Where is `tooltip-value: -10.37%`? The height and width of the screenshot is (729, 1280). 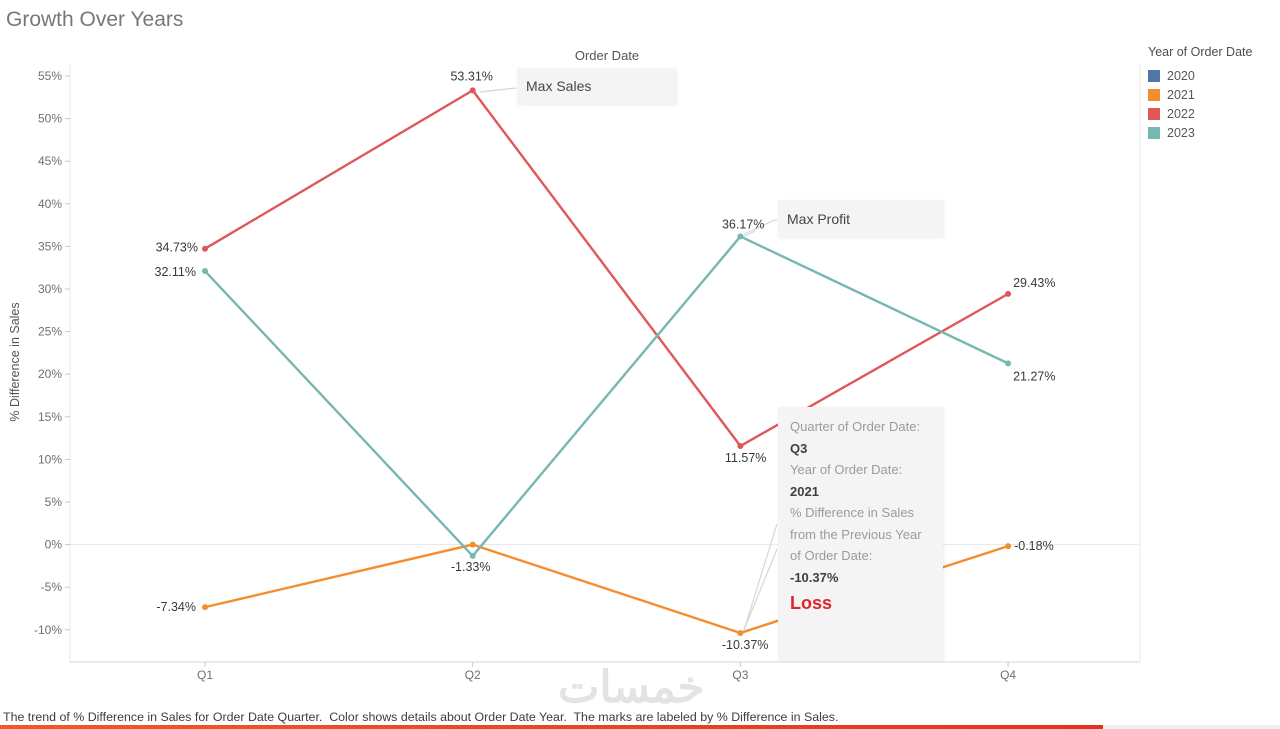 tooltip-value: -10.37% is located at coordinates (814, 577).